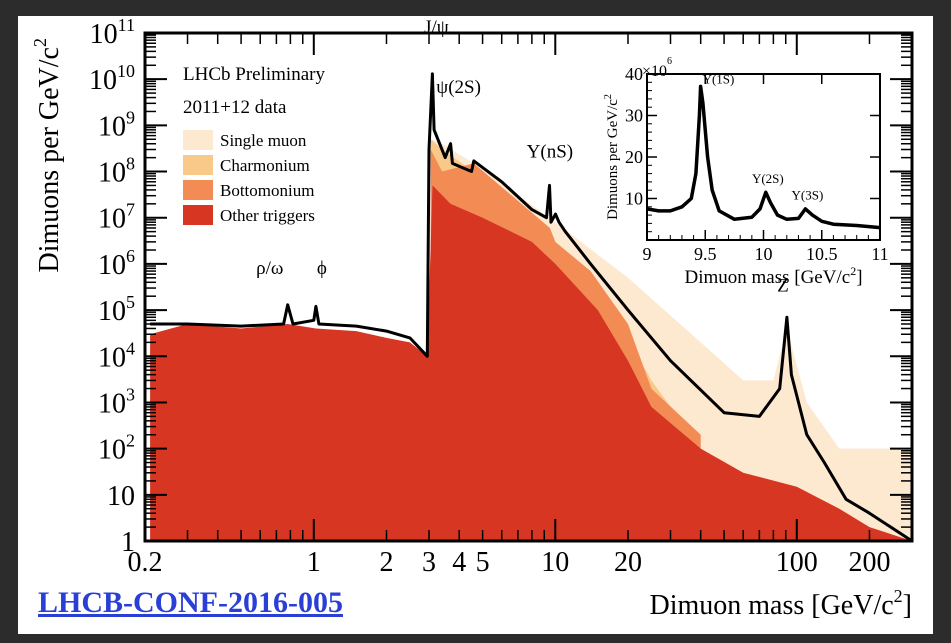 This screenshot has height=643, width=951. What do you see at coordinates (267, 215) in the screenshot?
I see `legend-label: Other triggers` at bounding box center [267, 215].